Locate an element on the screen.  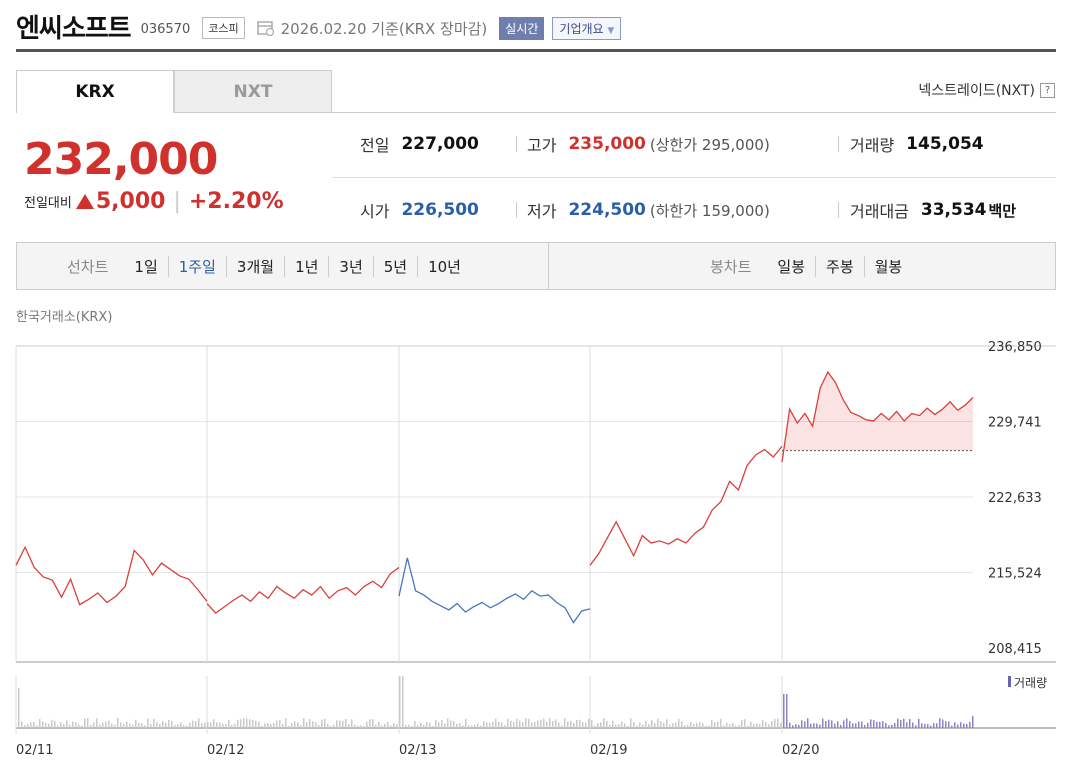
stat-label: 거래대금 is located at coordinates (879, 211).